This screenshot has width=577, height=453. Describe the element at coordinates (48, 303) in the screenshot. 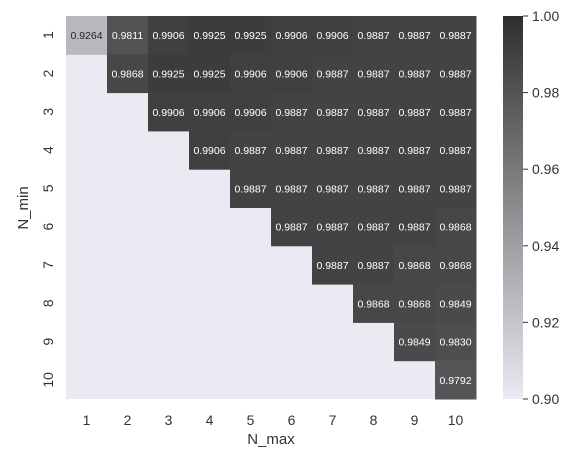

I see `y-tick-label: 8` at that location.